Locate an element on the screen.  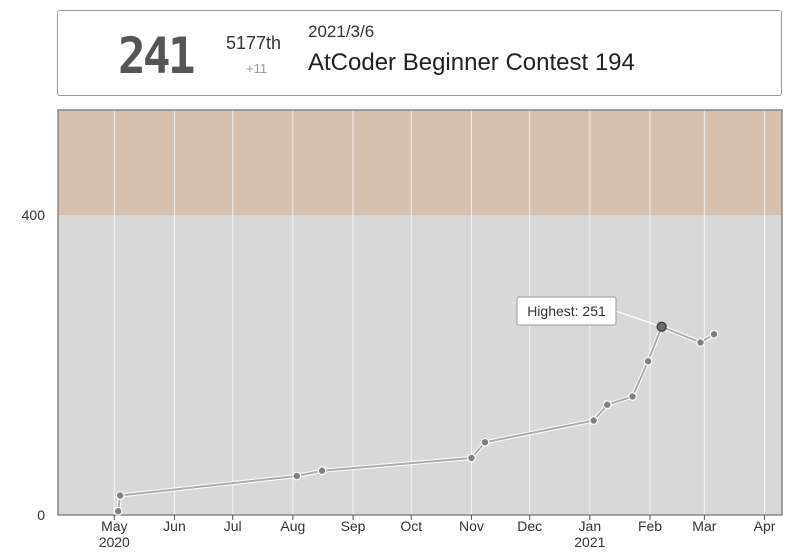
contest-name: AtCoder Beginner Contest 194 is located at coordinates (471, 62).